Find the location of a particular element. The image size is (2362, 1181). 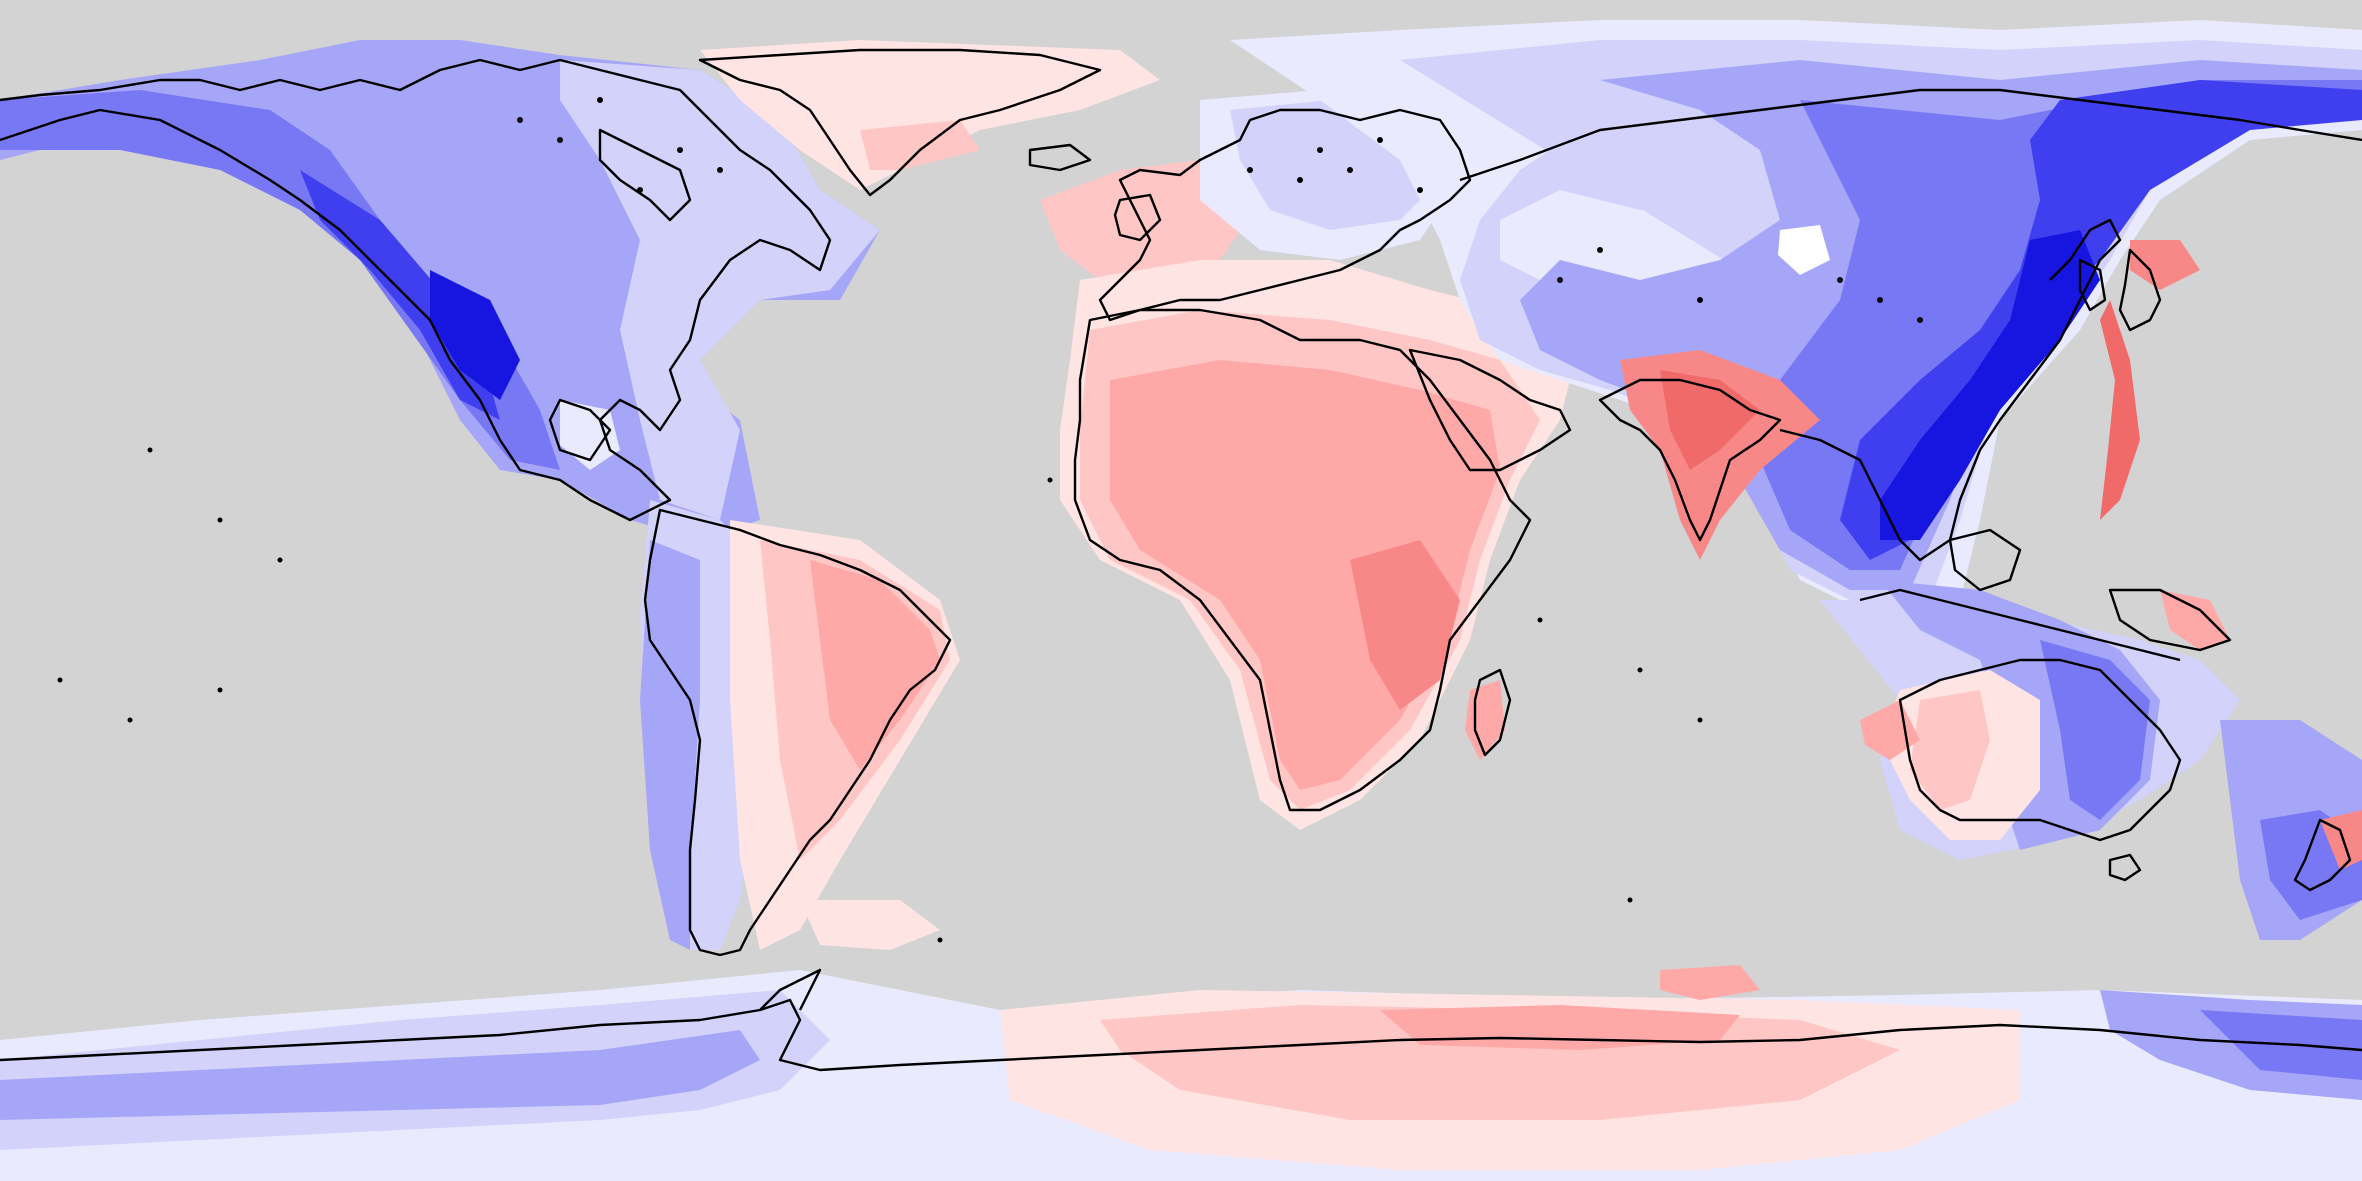

coastline-africa is located at coordinates (1302, 560).